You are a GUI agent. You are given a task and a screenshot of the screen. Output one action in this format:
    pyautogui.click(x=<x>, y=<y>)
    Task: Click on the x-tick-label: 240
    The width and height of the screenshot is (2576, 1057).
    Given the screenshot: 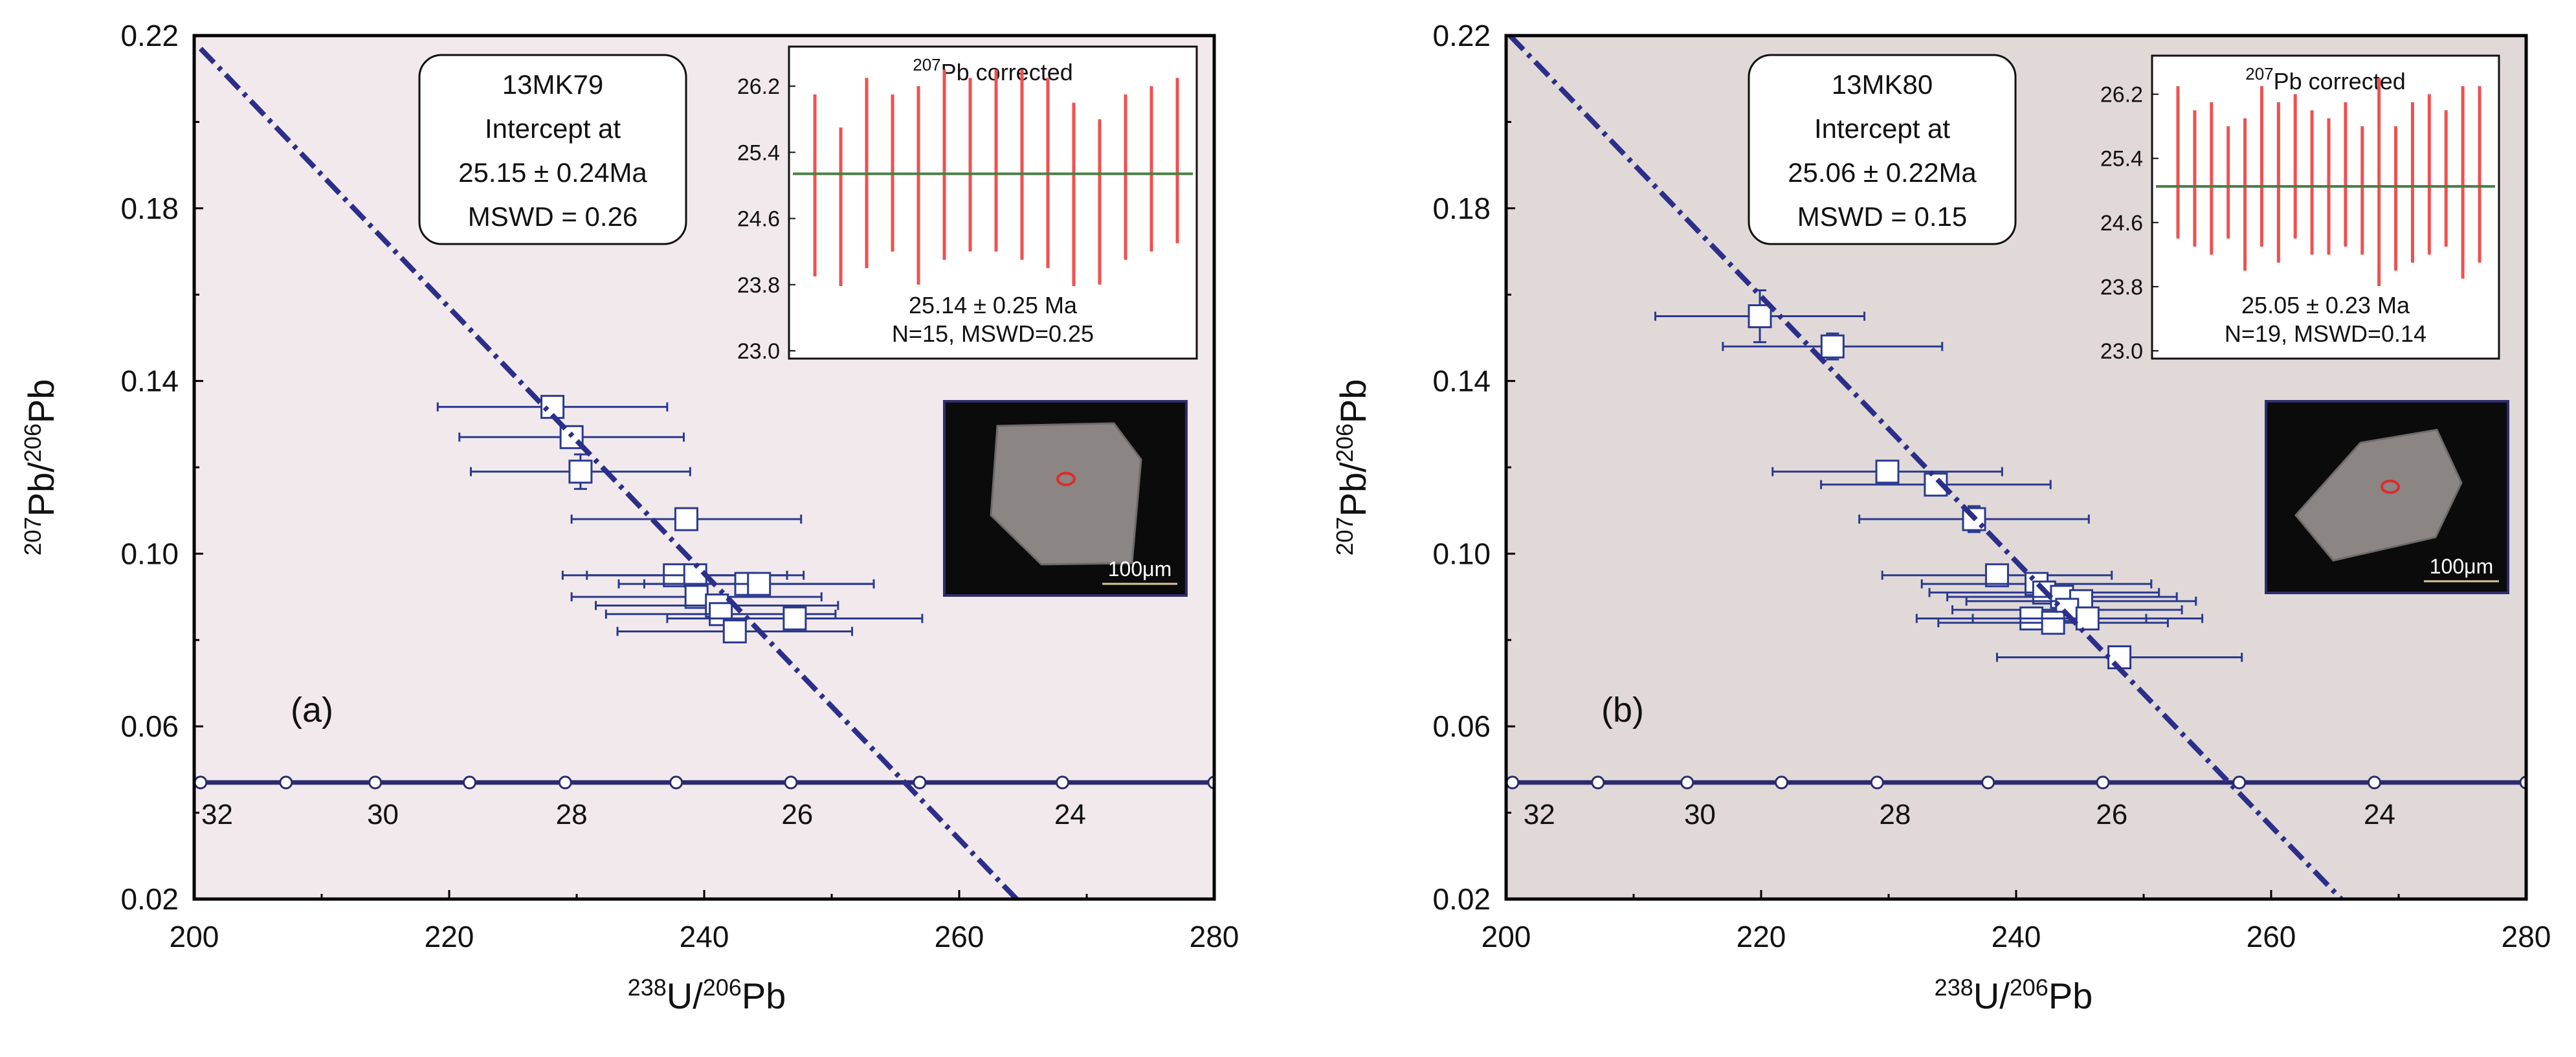 What is the action you would take?
    pyautogui.click(x=704, y=936)
    